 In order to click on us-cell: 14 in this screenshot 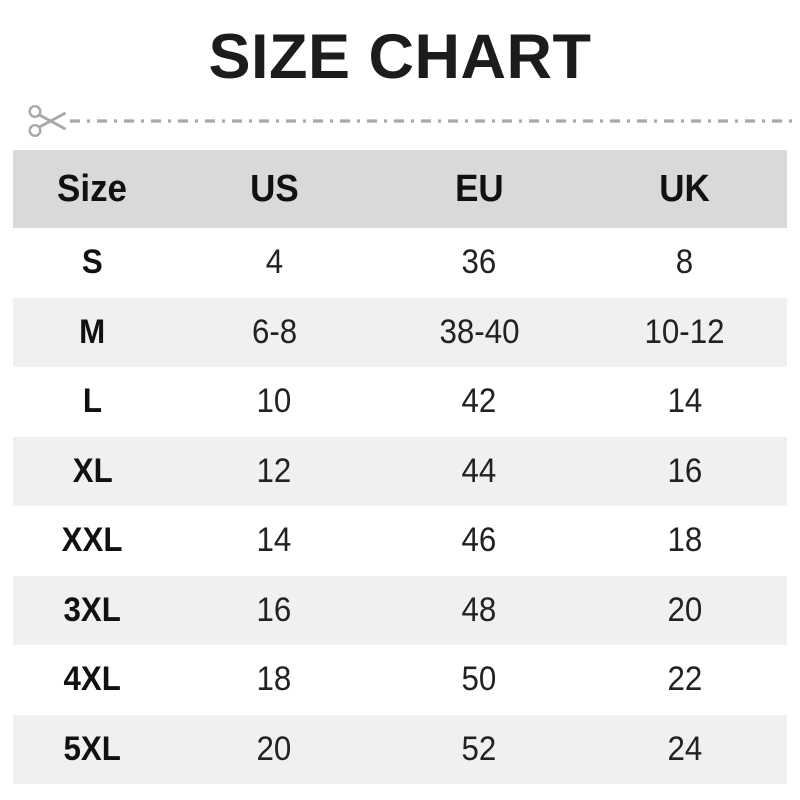, I will do `click(274, 540)`.